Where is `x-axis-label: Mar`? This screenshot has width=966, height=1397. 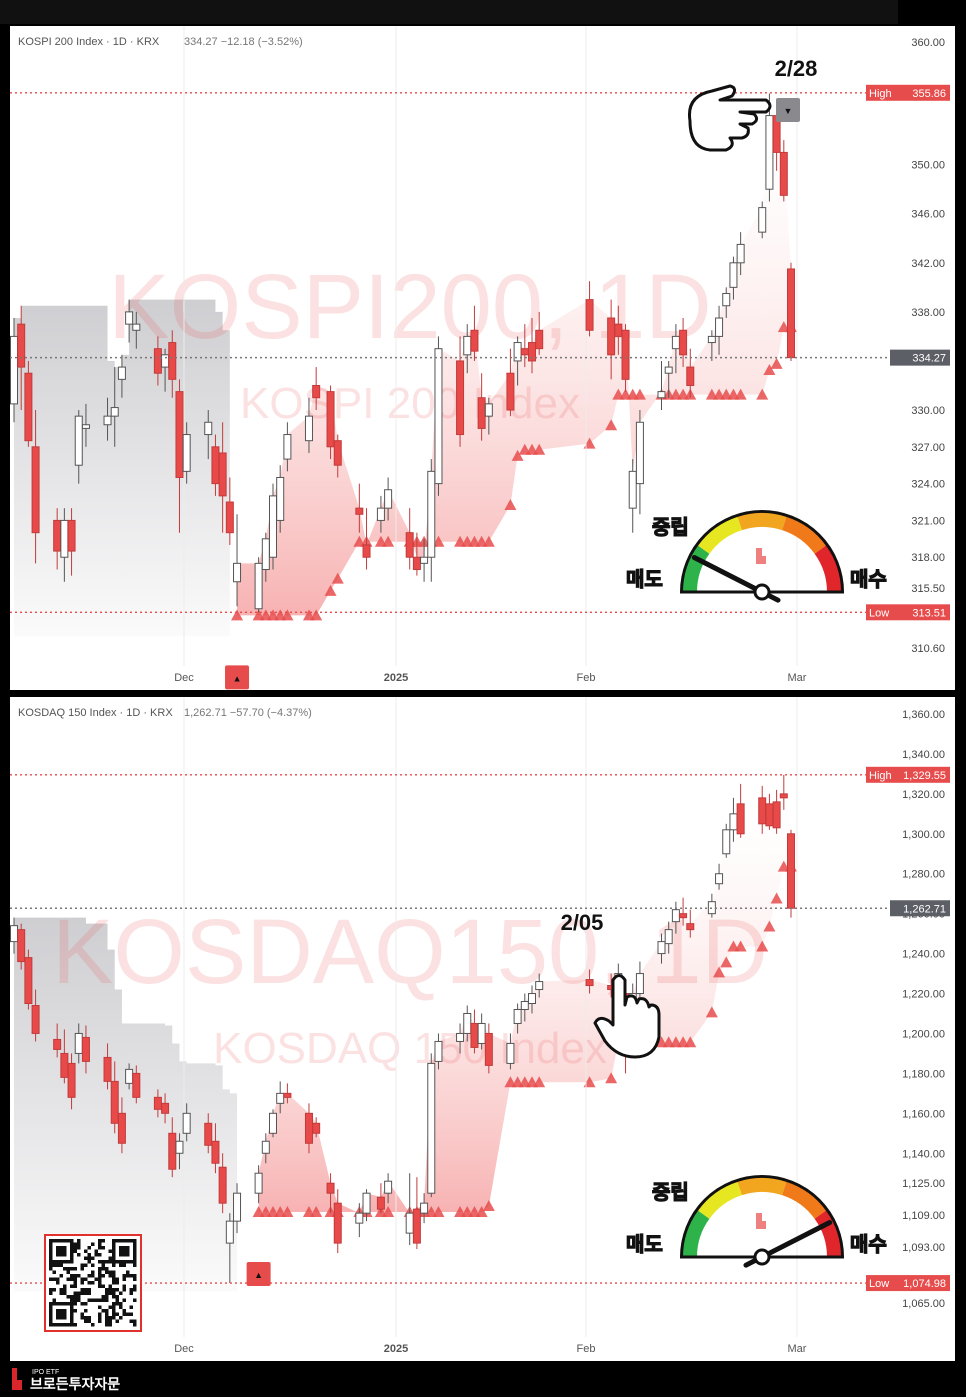 x-axis-label: Mar is located at coordinates (797, 678).